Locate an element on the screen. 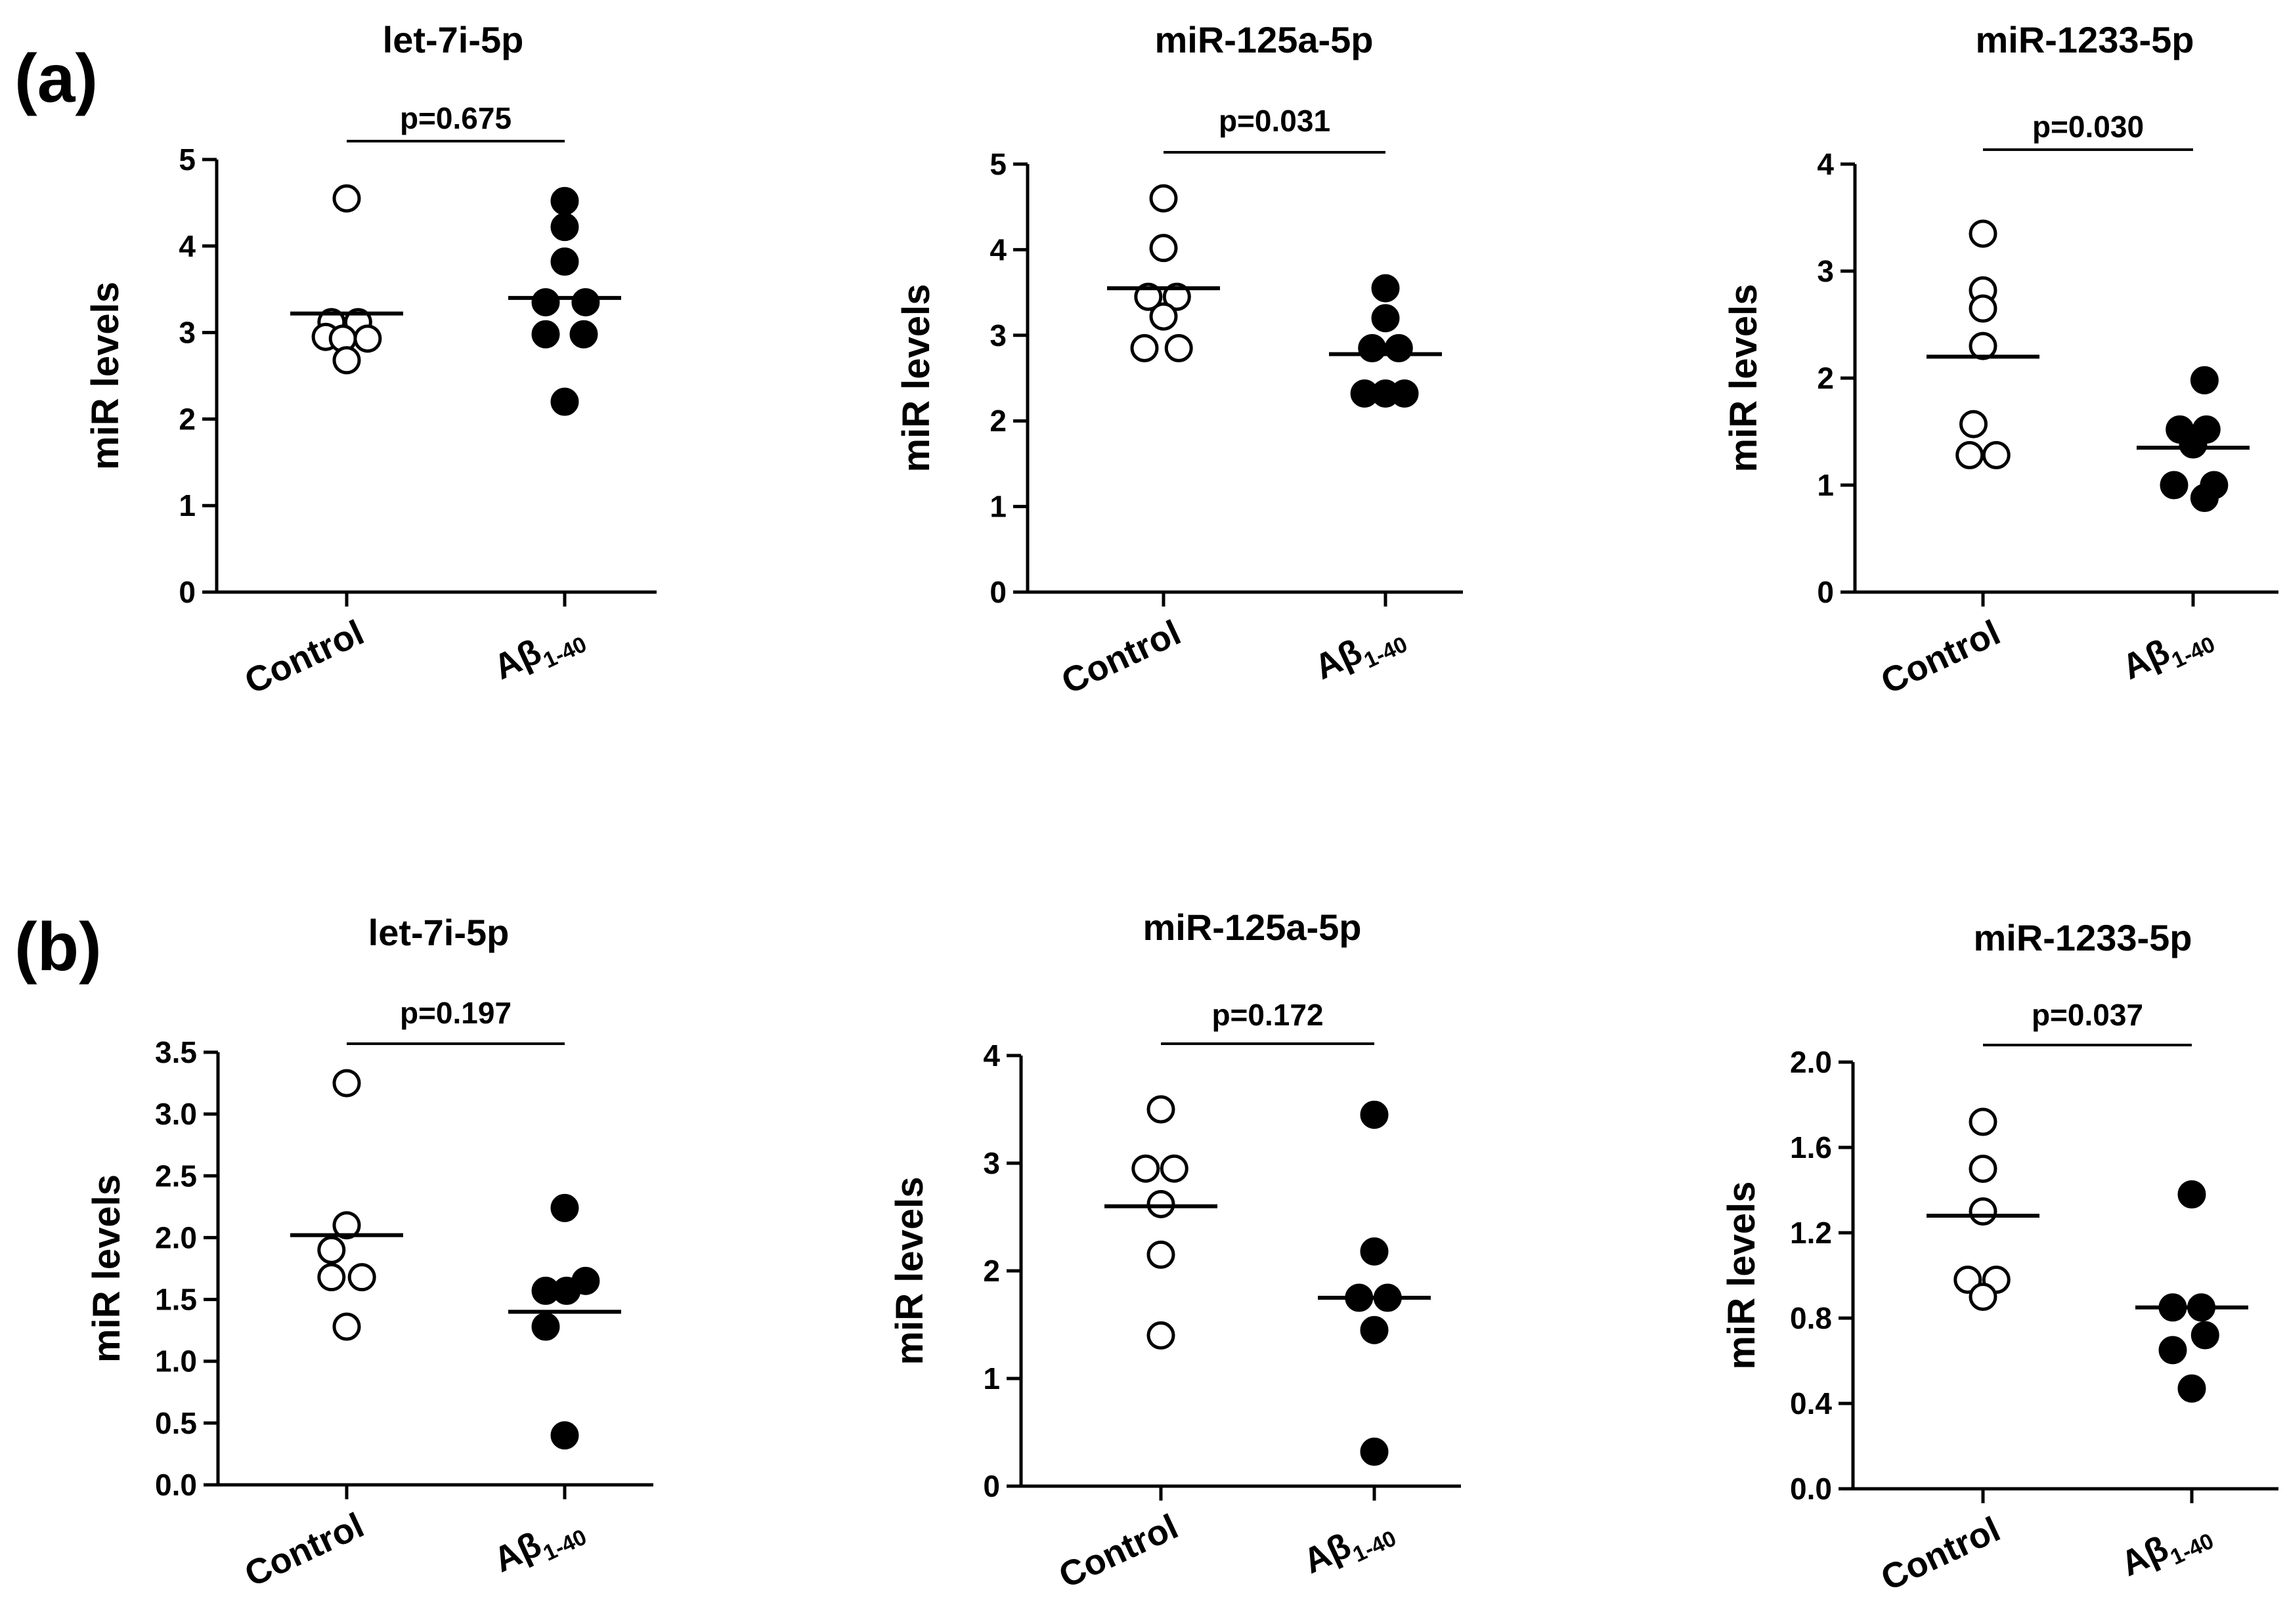 This screenshot has width=2287, height=1624. y-tick-label: 0.8 is located at coordinates (1811, 1318).